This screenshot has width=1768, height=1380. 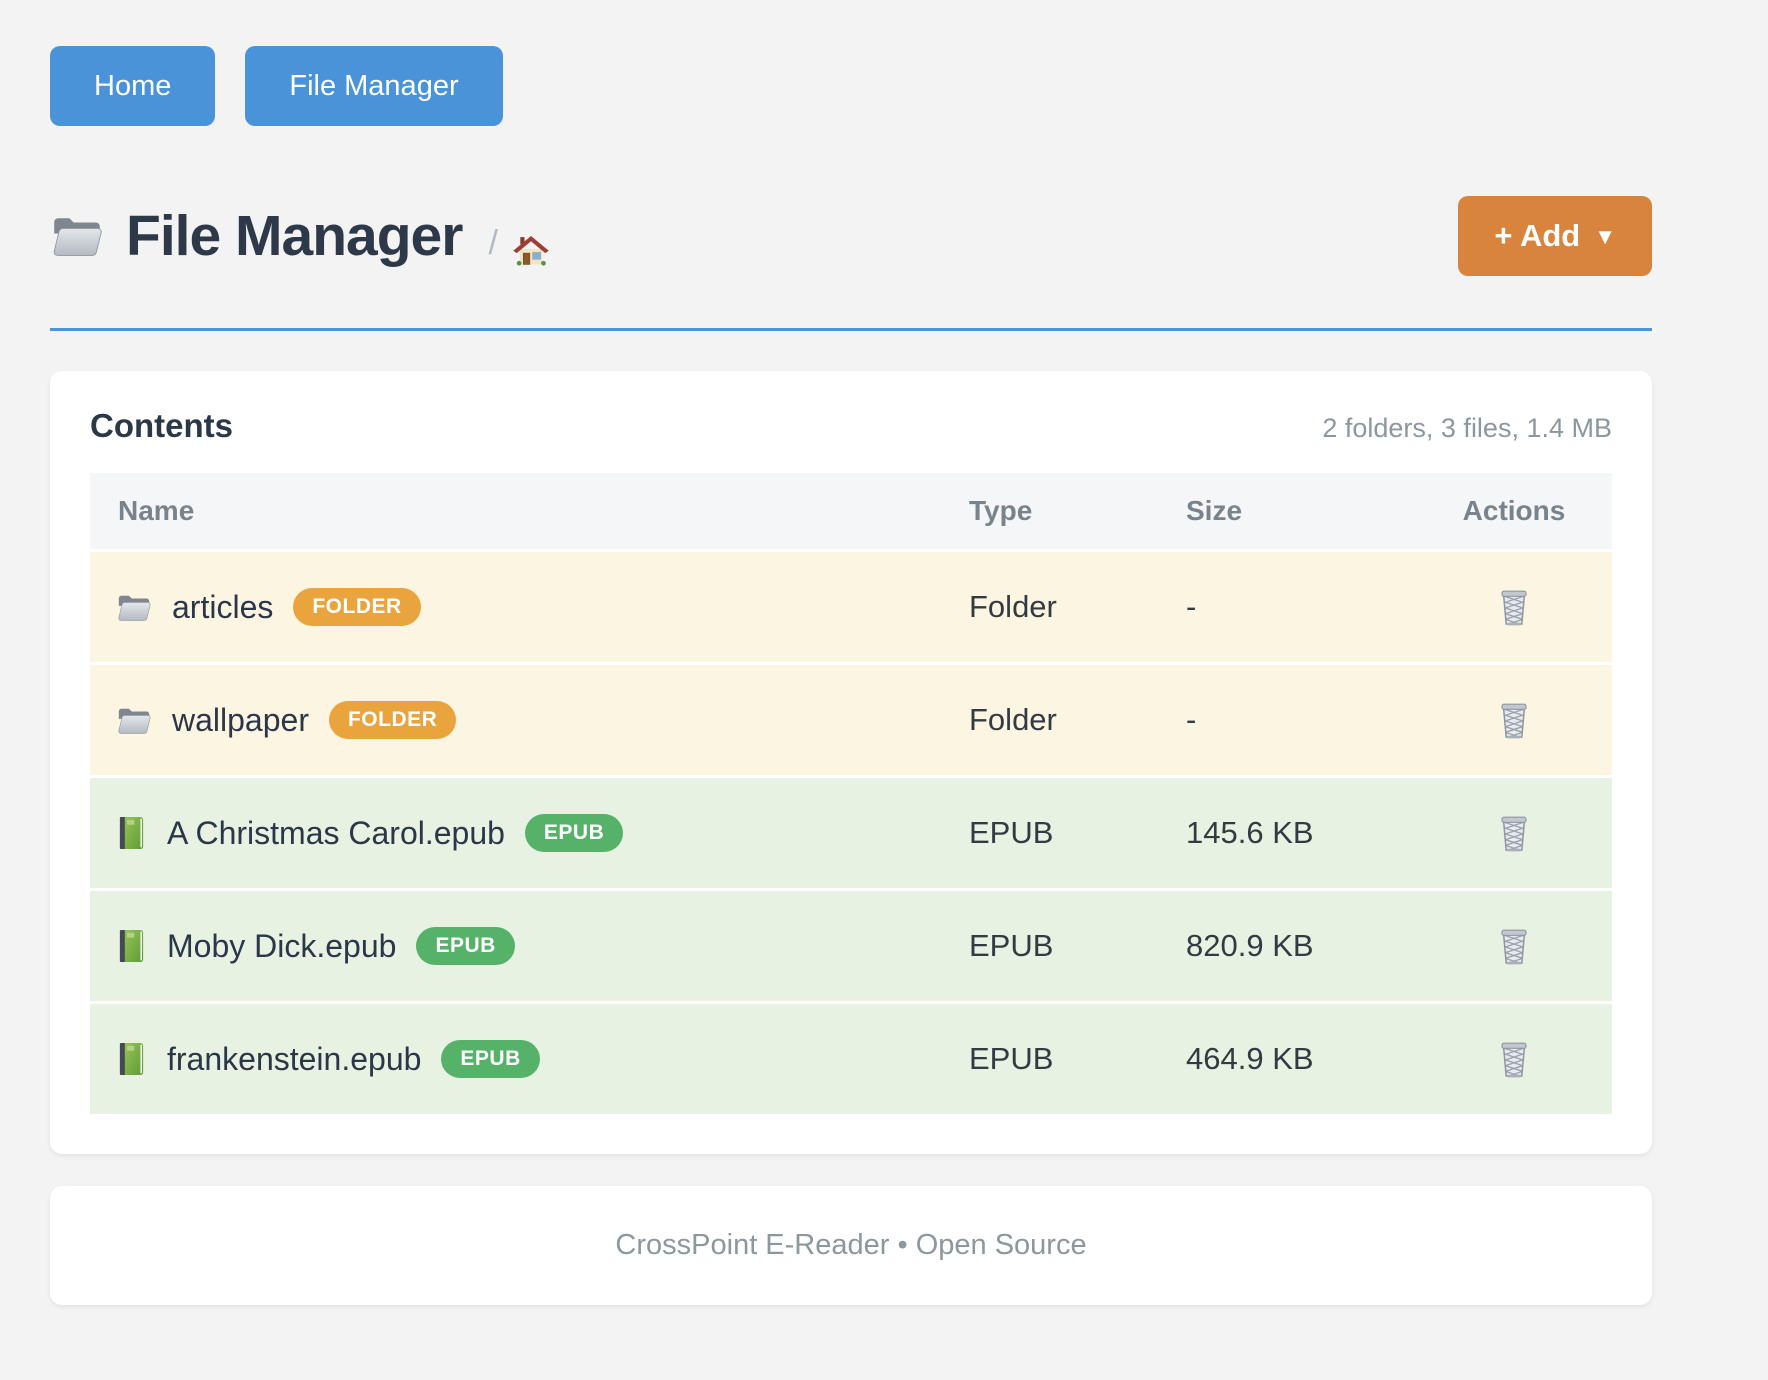 What do you see at coordinates (1467, 428) in the screenshot?
I see `contents-summary: 2 folders, 3 files, 1.4 MB` at bounding box center [1467, 428].